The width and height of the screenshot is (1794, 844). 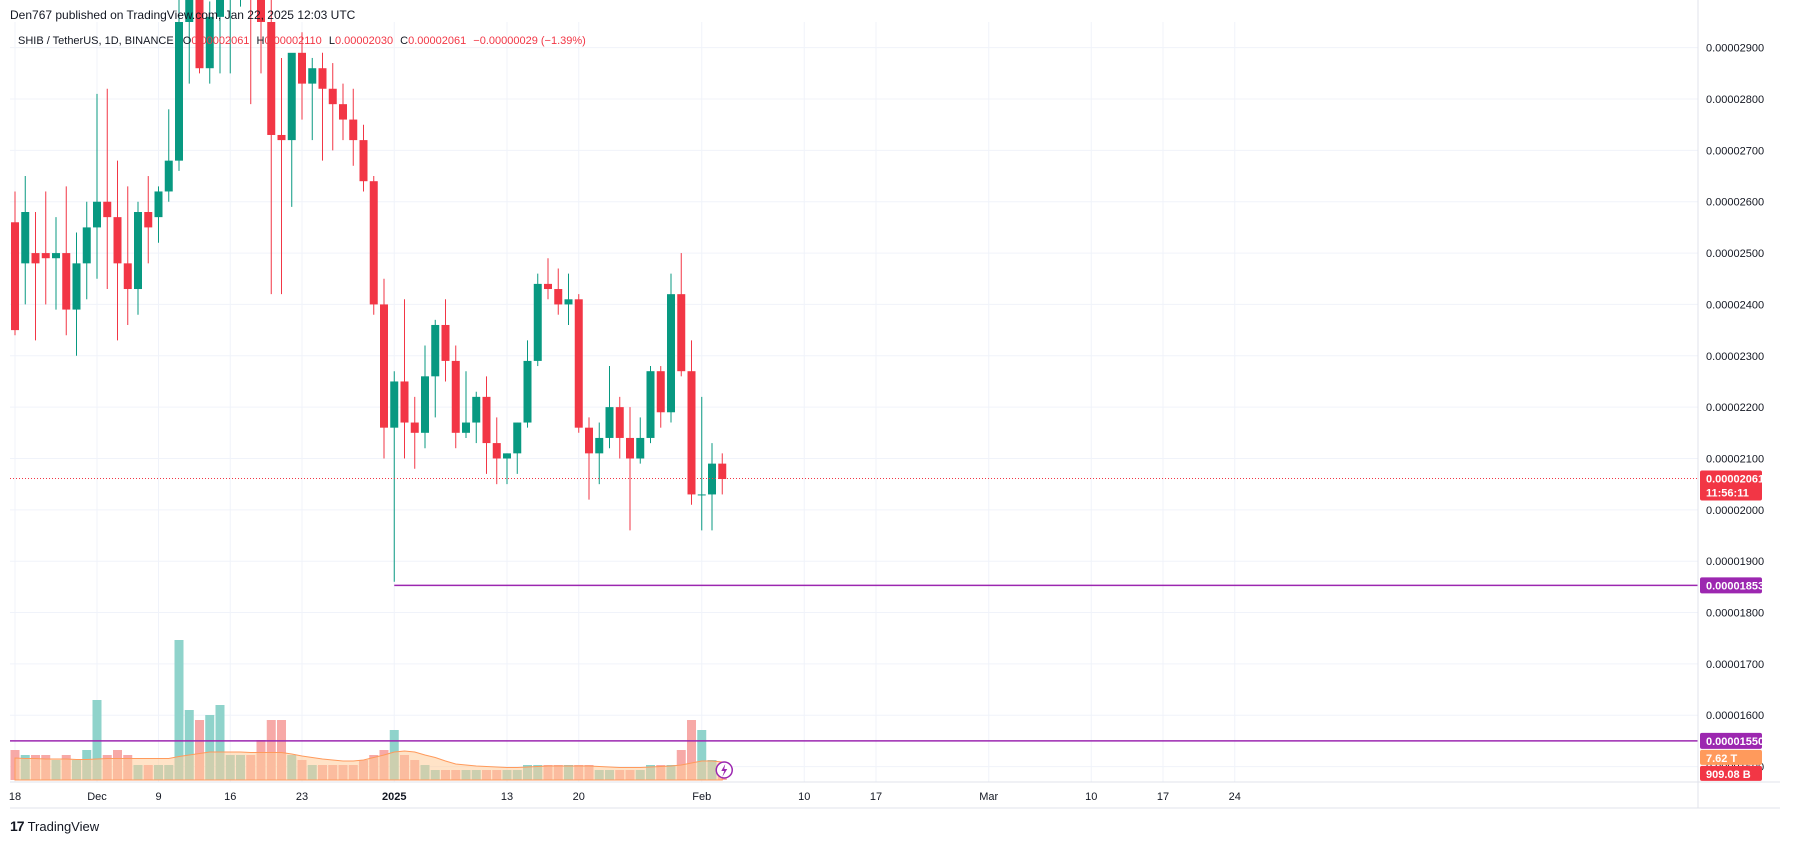 What do you see at coordinates (368, 765) in the screenshot?
I see `volume-moving-average` at bounding box center [368, 765].